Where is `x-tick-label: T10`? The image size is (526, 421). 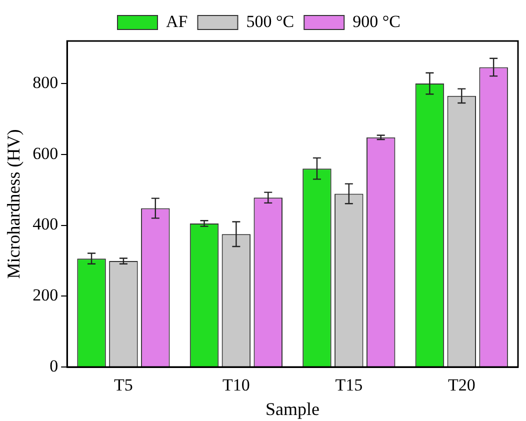 x-tick-label: T10 is located at coordinates (236, 385).